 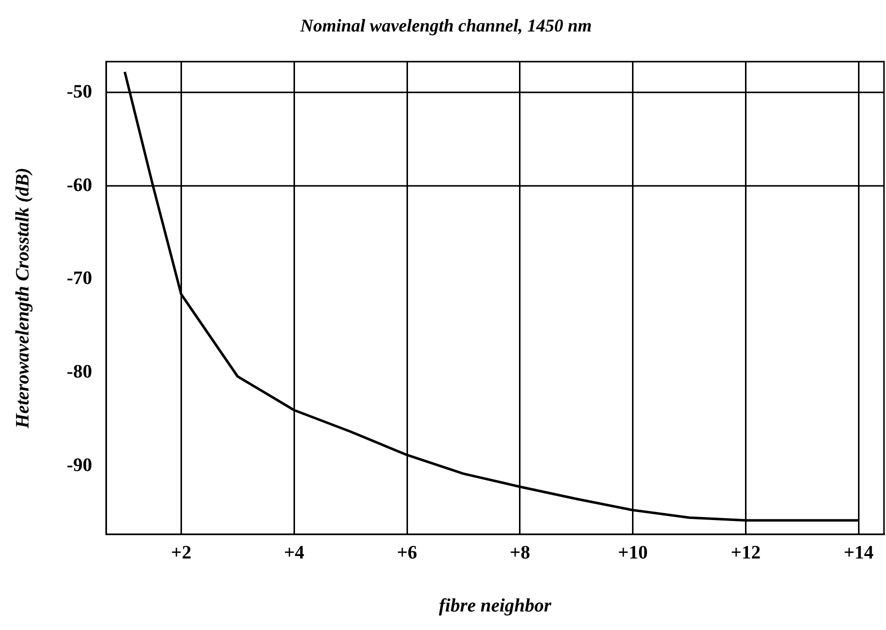 I want to click on y-tick-label: -80, so click(x=79, y=372).